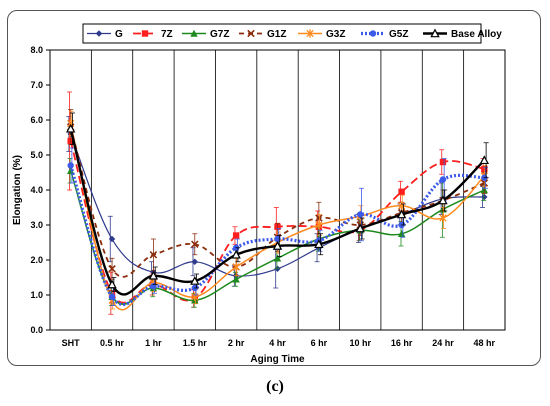 Image resolution: width=550 pixels, height=406 pixels. Describe the element at coordinates (276, 34) in the screenshot. I see `legend-label-g1z: G1Z` at that location.